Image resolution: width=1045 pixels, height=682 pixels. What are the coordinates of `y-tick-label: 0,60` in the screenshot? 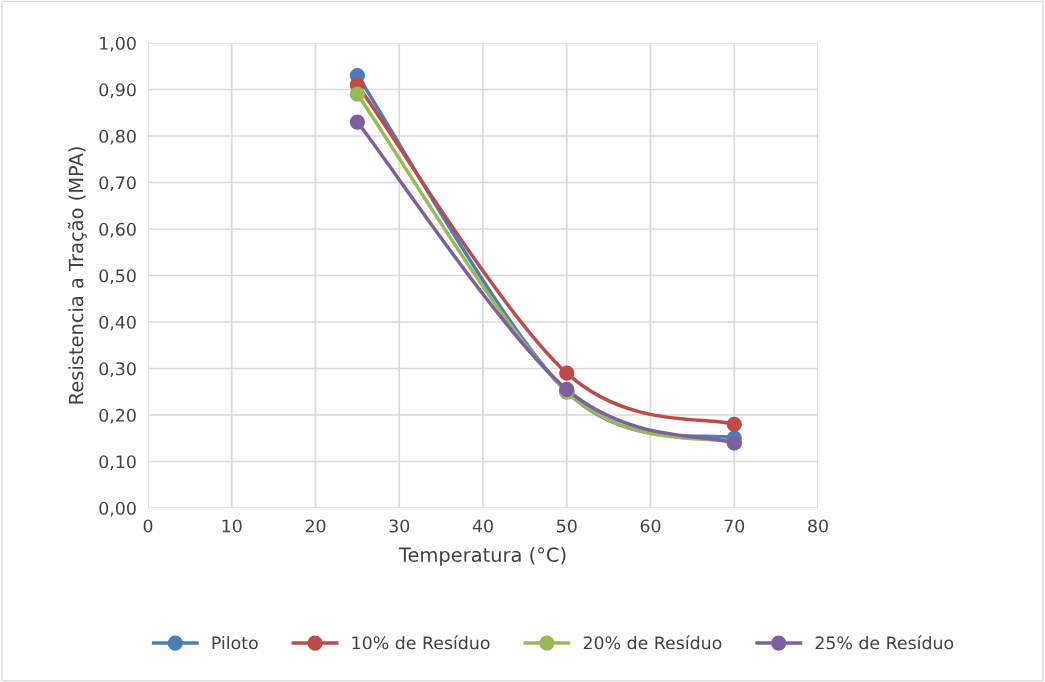 It's located at (117, 230).